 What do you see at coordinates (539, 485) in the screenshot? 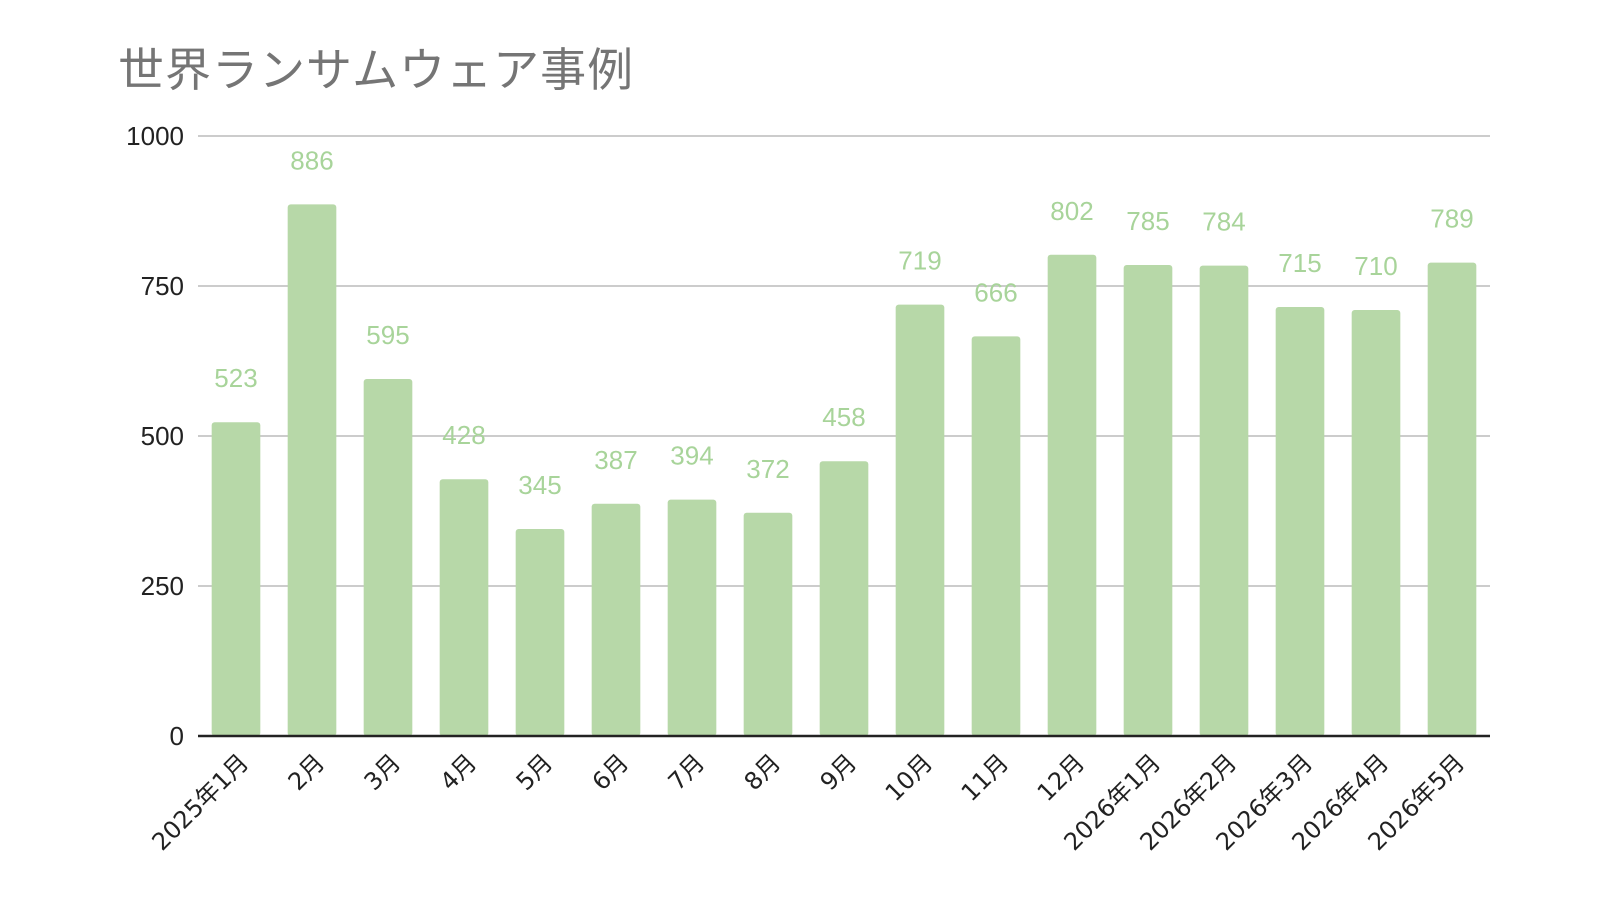
I see `data-label: 345` at bounding box center [539, 485].